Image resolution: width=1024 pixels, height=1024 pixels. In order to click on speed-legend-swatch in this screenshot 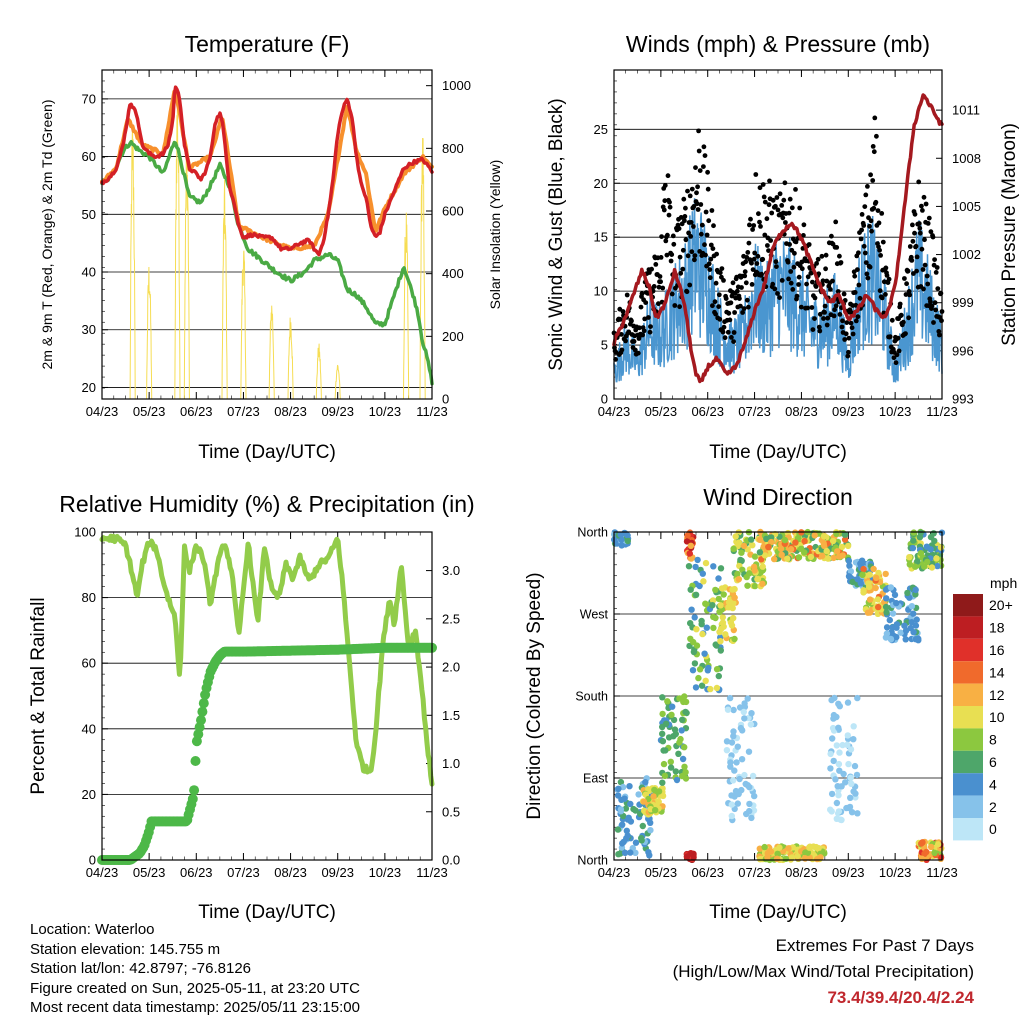, I will do `click(968, 650)`.